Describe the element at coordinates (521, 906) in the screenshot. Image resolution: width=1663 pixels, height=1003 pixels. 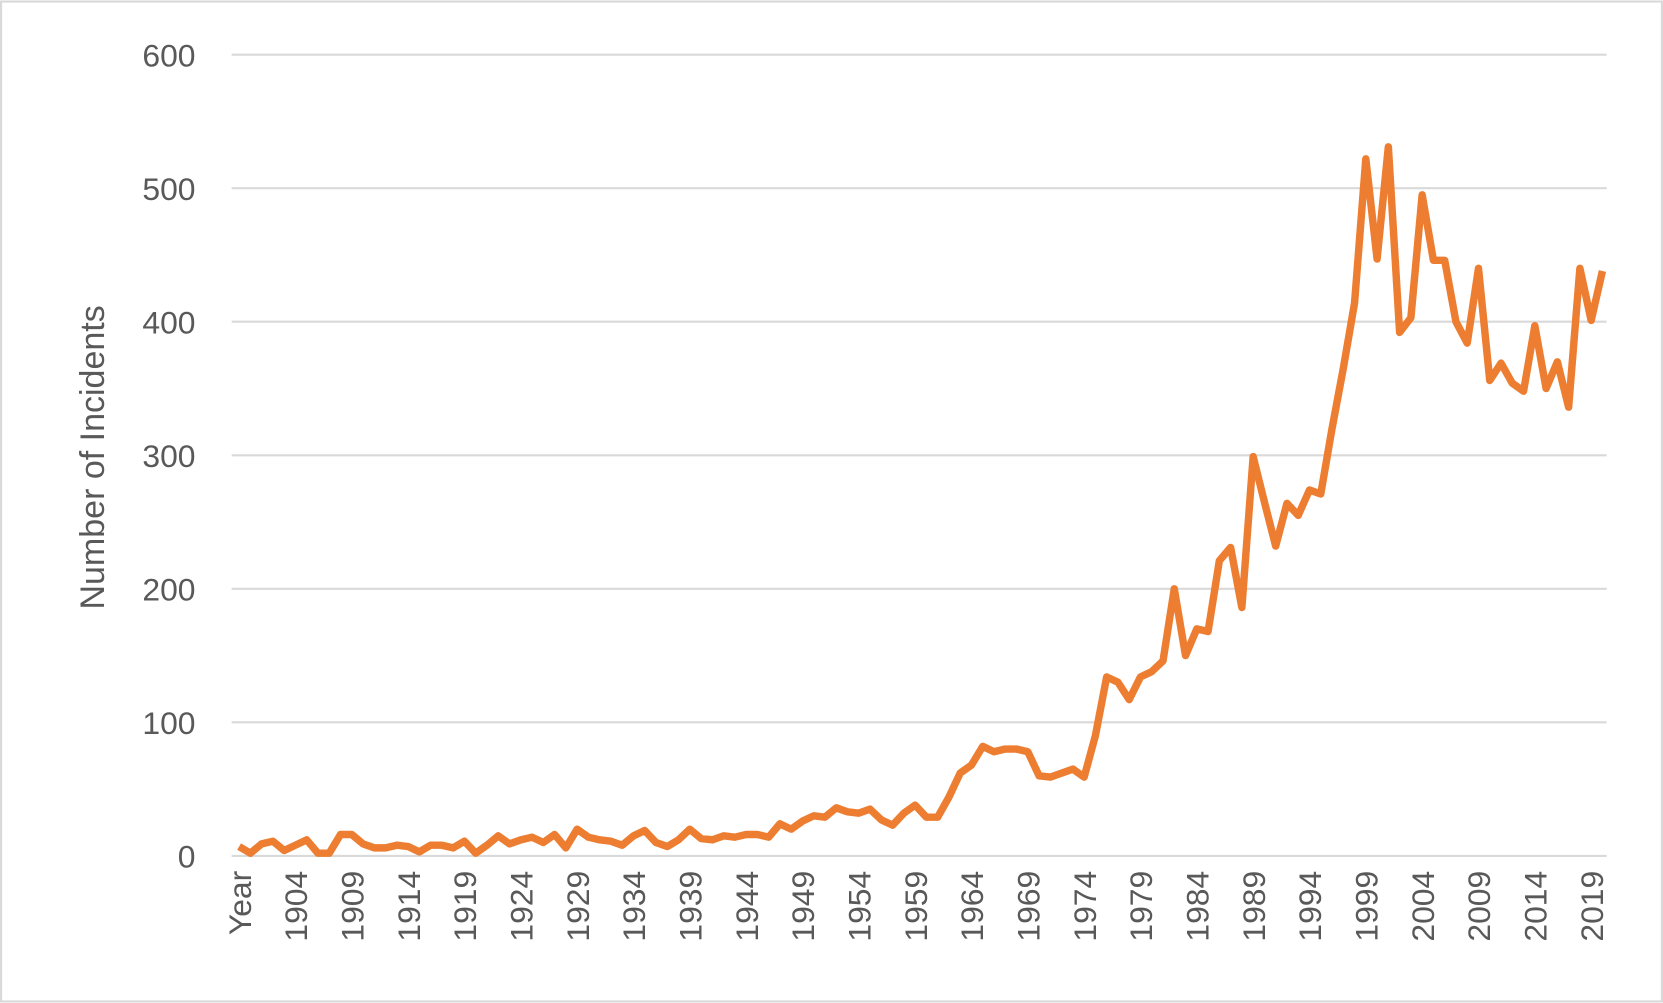
I see `x-tick-label: 1924` at that location.